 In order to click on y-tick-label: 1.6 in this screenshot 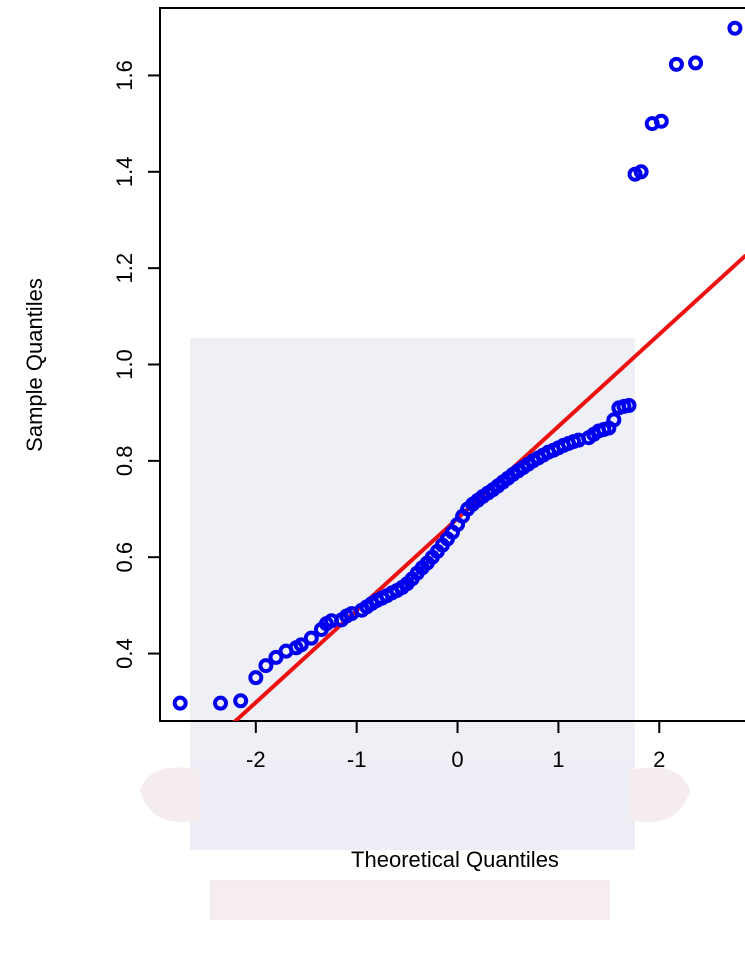, I will do `click(124, 75)`.